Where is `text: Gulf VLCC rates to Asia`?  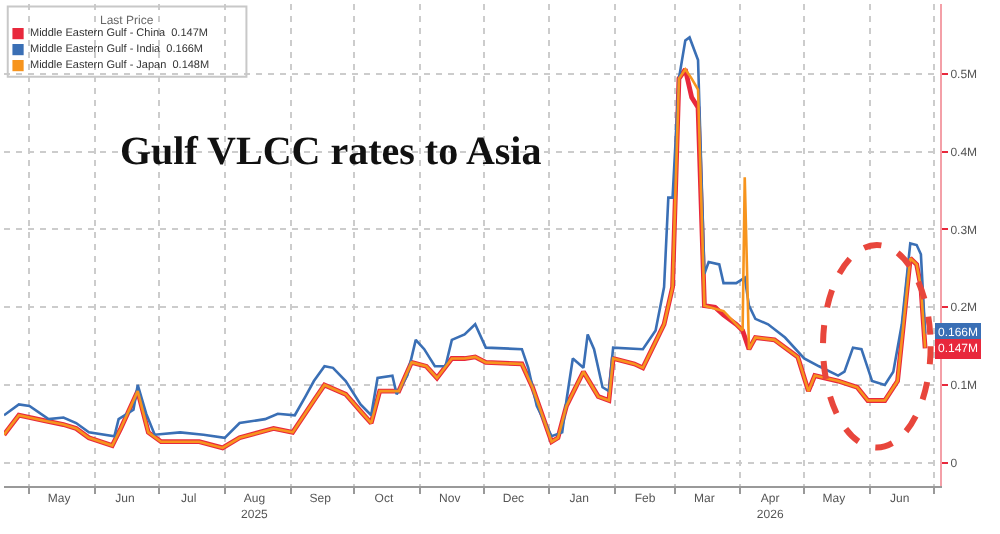
text: Gulf VLCC rates to Asia is located at coordinates (331, 151).